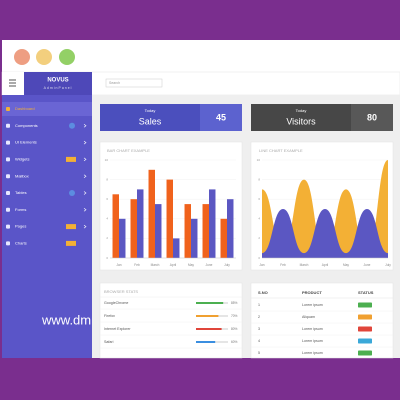 This screenshot has height=400, width=400. What do you see at coordinates (234, 342) in the screenshot?
I see `browser-percent: 60%` at bounding box center [234, 342].